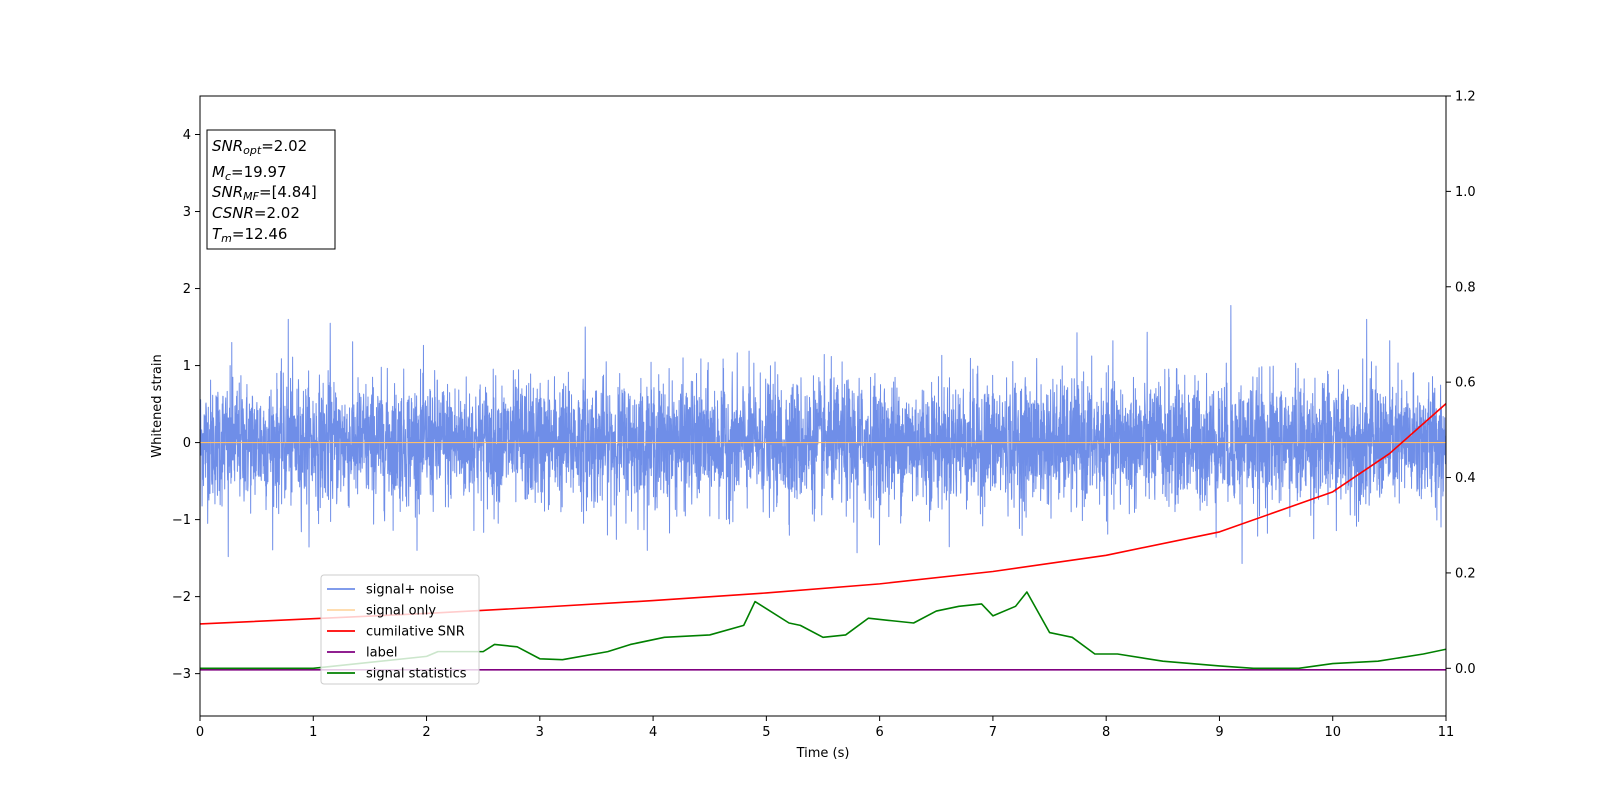  I want to click on annotation-line: Tm=12.46, so click(249, 235).